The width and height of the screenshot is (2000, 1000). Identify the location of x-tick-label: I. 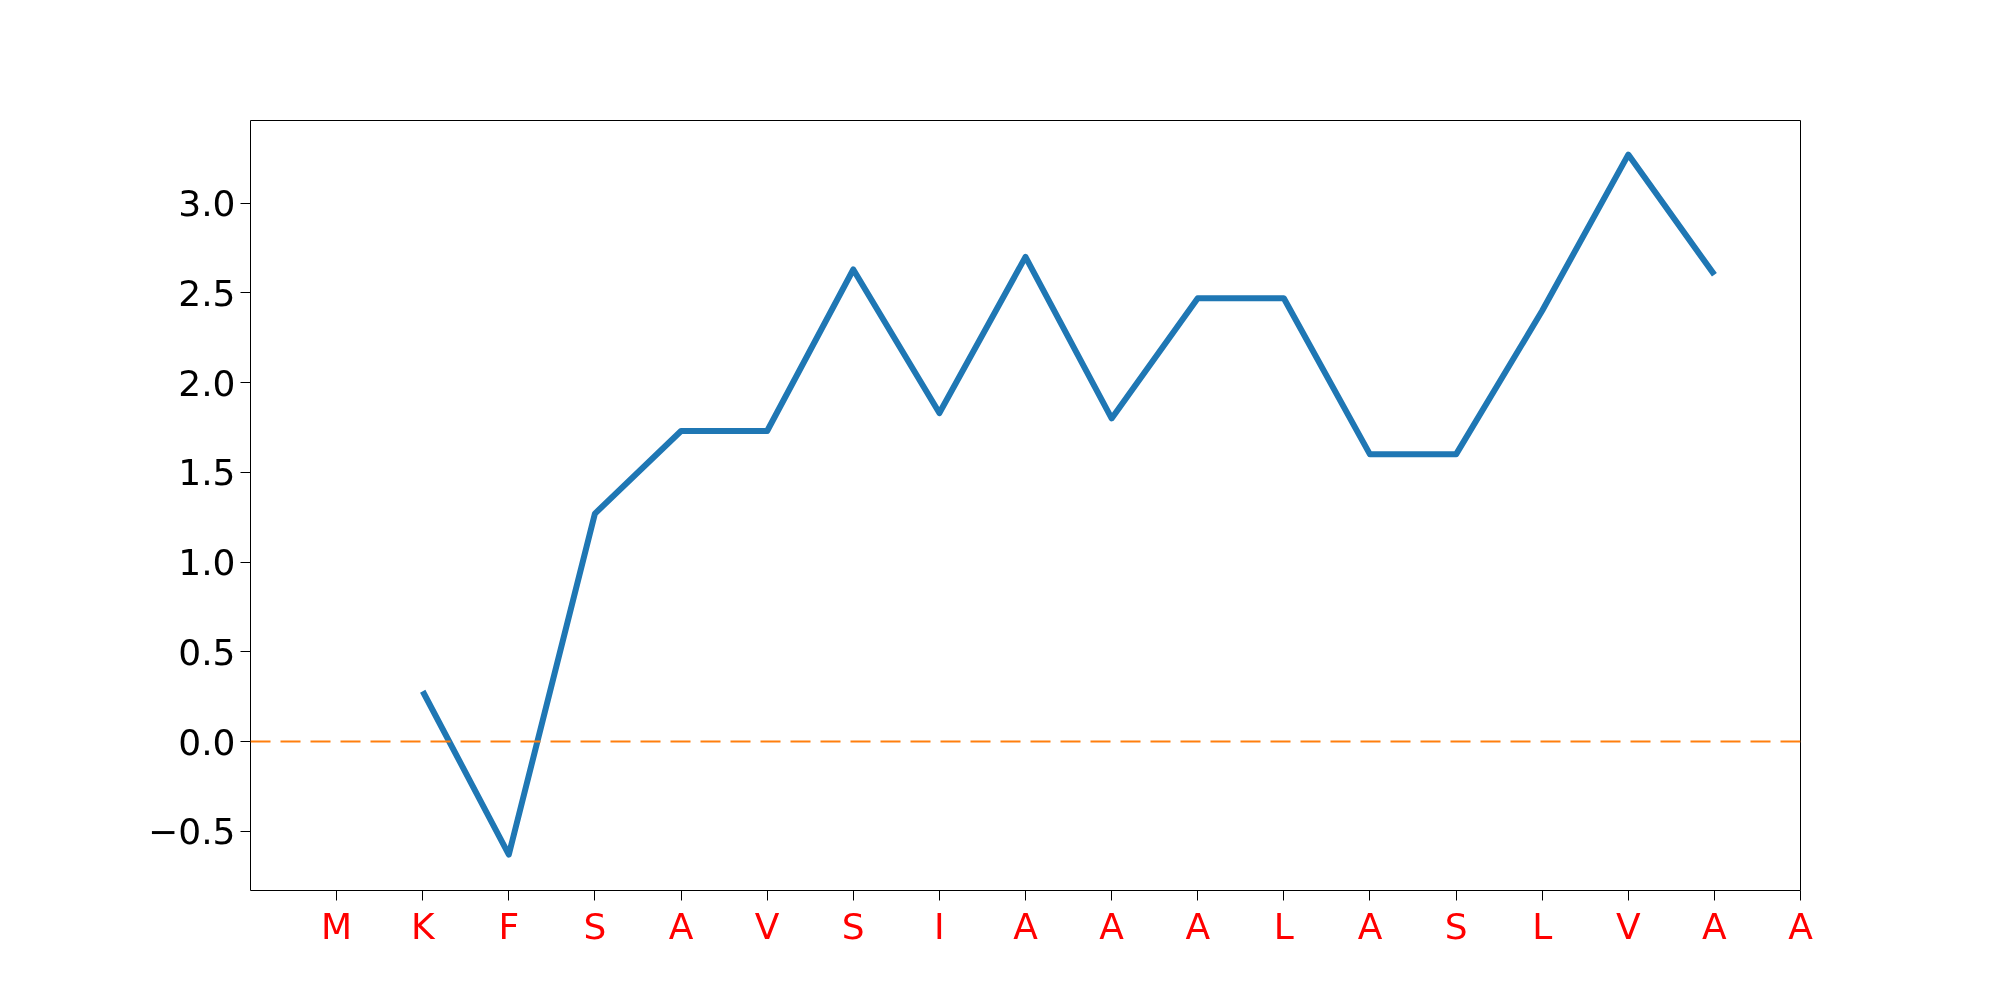
(939, 926).